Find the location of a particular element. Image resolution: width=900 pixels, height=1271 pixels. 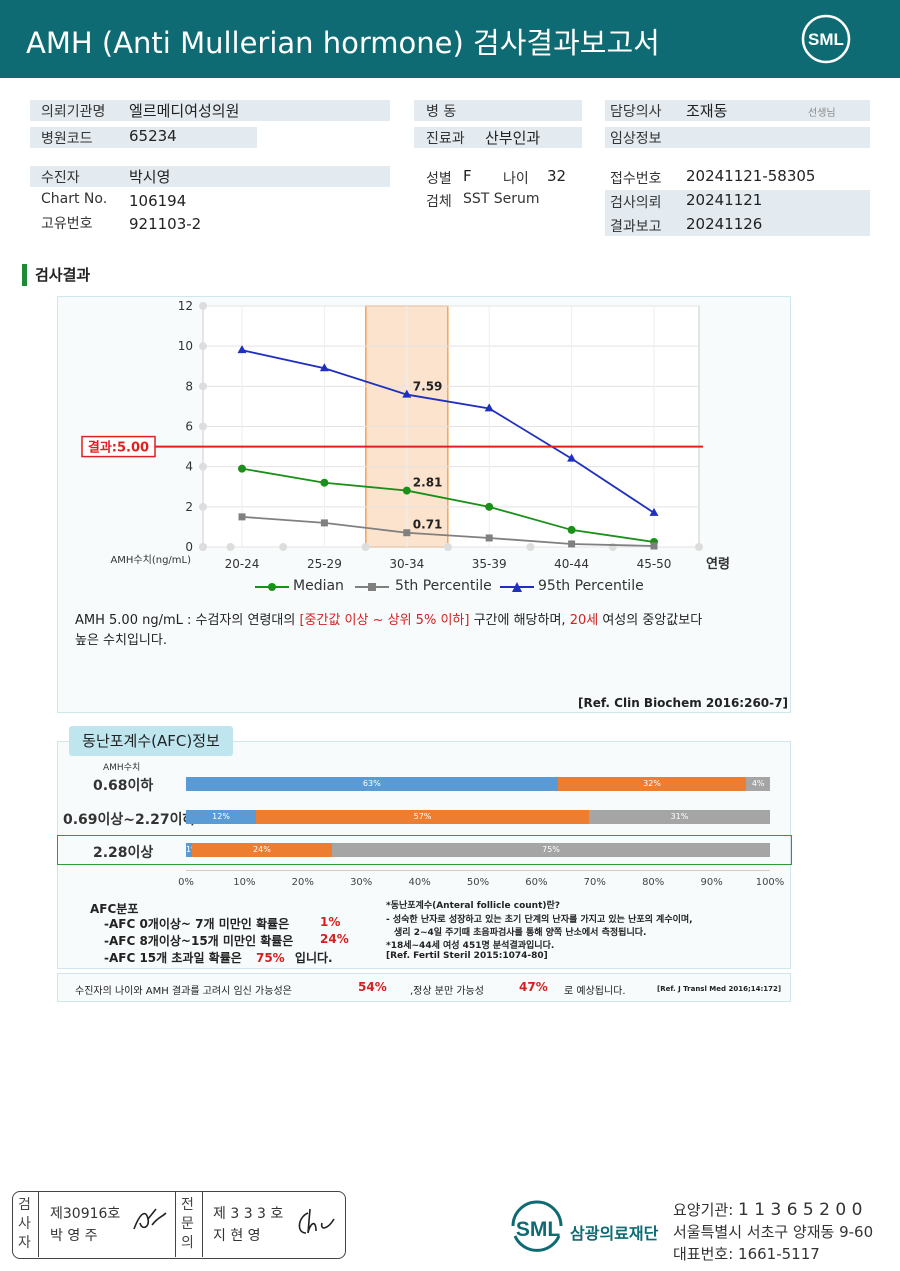

x-axis-label: 연령 is located at coordinates (718, 564).